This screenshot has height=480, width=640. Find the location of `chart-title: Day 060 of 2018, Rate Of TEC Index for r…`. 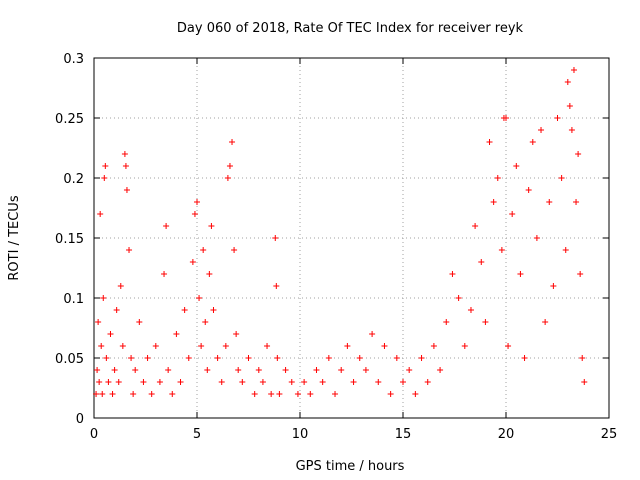

chart-title: Day 060 of 2018, Rate Of TEC Index for r… is located at coordinates (350, 28).